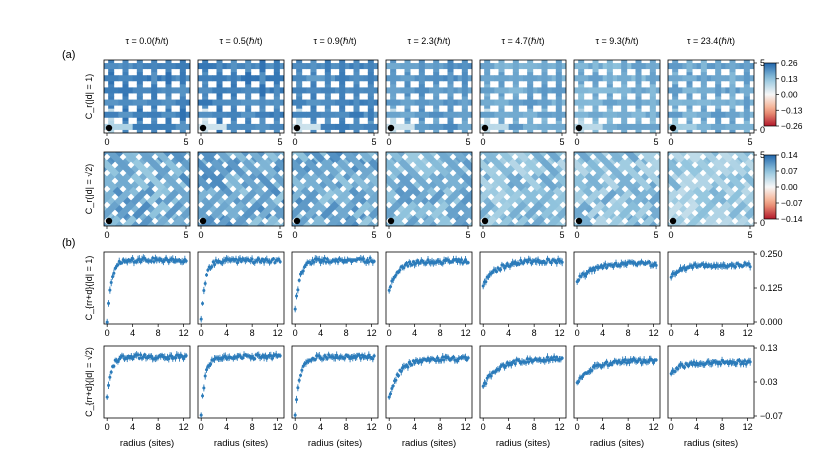  Describe the element at coordinates (429, 388) in the screenshot. I see `scatter-panel: 0 4 8 12` at that location.